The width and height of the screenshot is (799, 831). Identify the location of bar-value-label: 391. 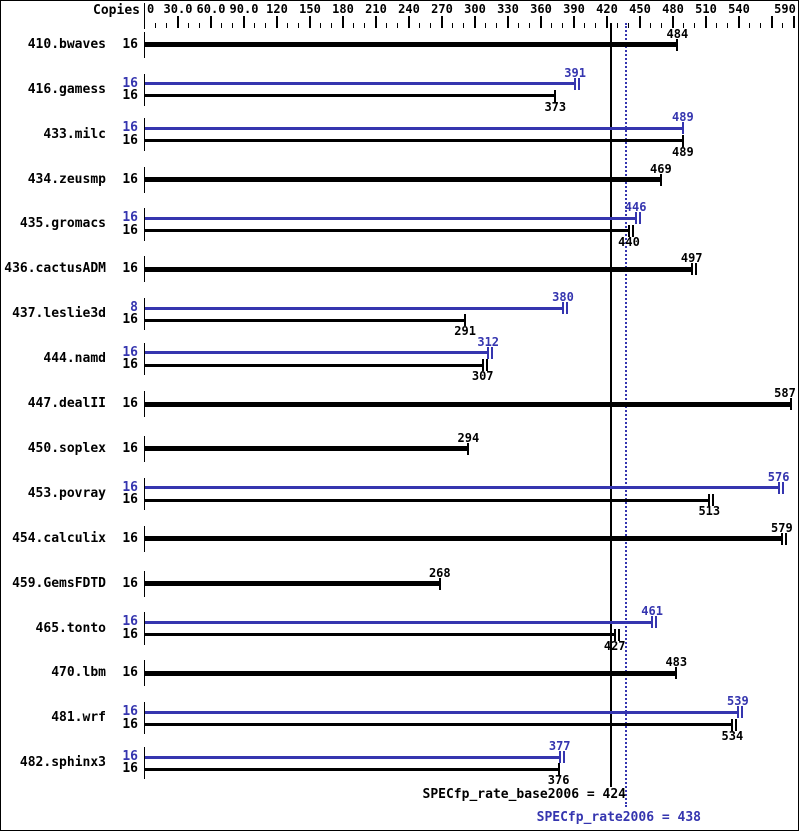
(575, 72).